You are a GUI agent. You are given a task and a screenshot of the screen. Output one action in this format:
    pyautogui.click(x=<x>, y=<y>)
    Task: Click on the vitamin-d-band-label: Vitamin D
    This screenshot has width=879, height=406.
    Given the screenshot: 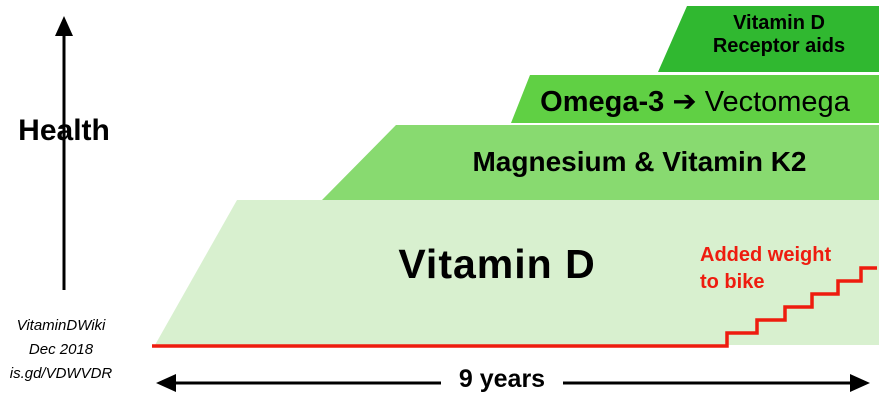 What is the action you would take?
    pyautogui.click(x=497, y=264)
    